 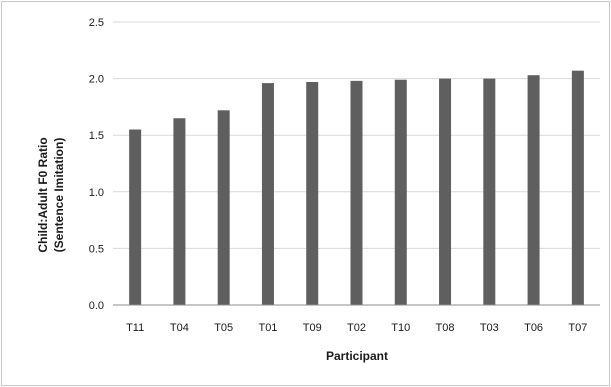 What do you see at coordinates (135, 328) in the screenshot?
I see `x-tick-label: T11` at bounding box center [135, 328].